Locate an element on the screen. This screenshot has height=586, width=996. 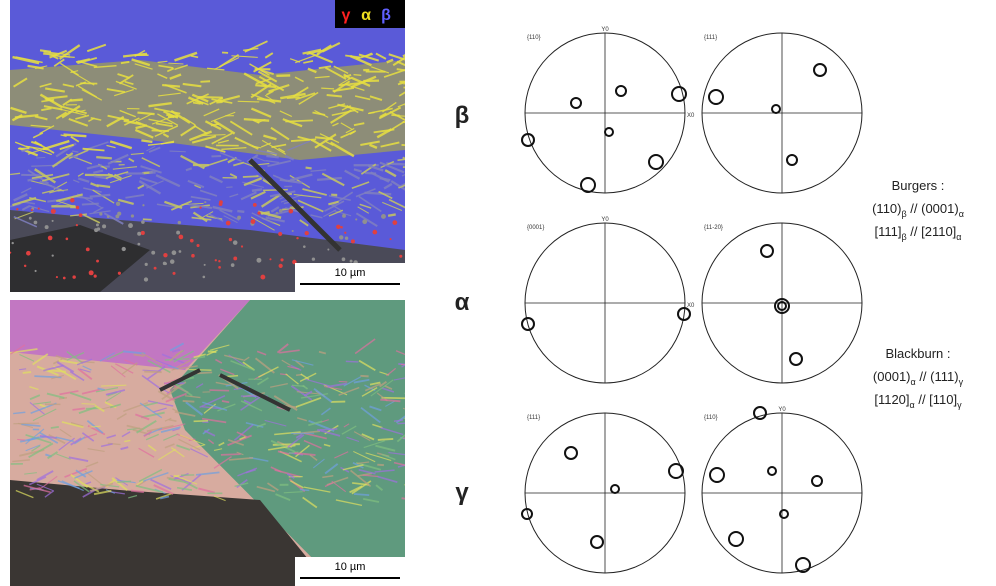
relation-text: [1120] is located at coordinates (891, 399).